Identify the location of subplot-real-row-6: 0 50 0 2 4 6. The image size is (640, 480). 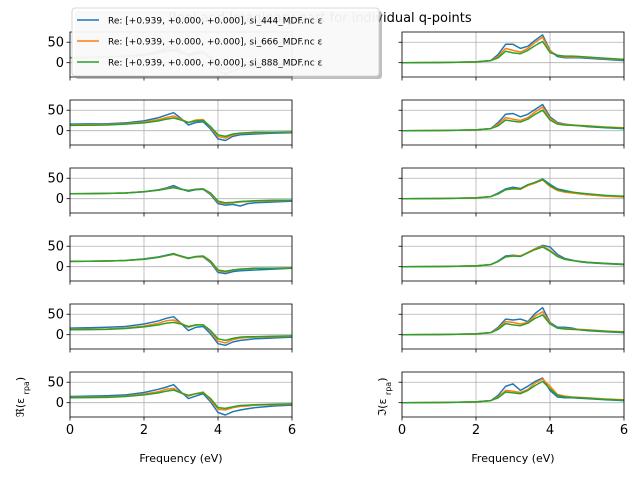
(171, 404).